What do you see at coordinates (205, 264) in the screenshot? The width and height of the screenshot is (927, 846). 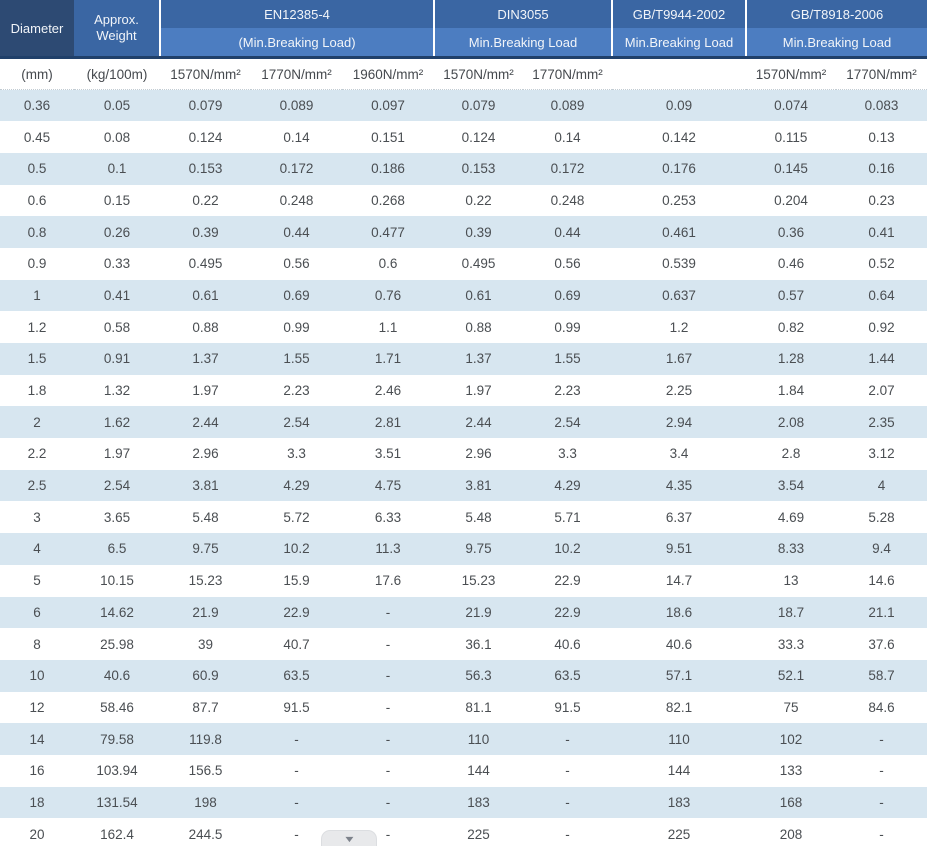 I see `table-cell: 0.495` at bounding box center [205, 264].